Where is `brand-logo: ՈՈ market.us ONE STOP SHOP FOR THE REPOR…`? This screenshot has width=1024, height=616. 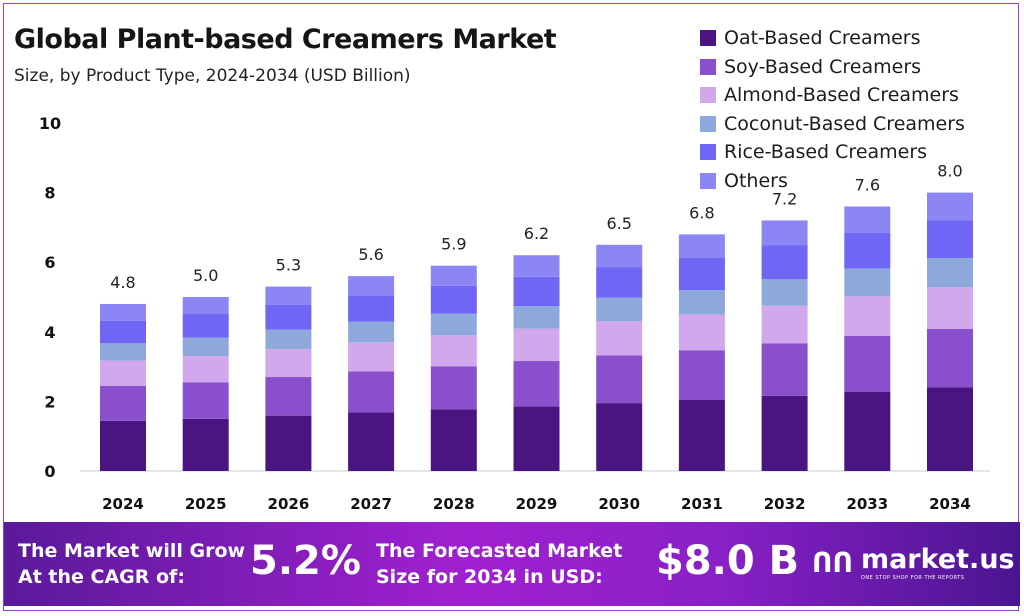
brand-logo: ՈՈ market.us ONE STOP SHOP FOR THE REPOR… is located at coordinates (913, 562).